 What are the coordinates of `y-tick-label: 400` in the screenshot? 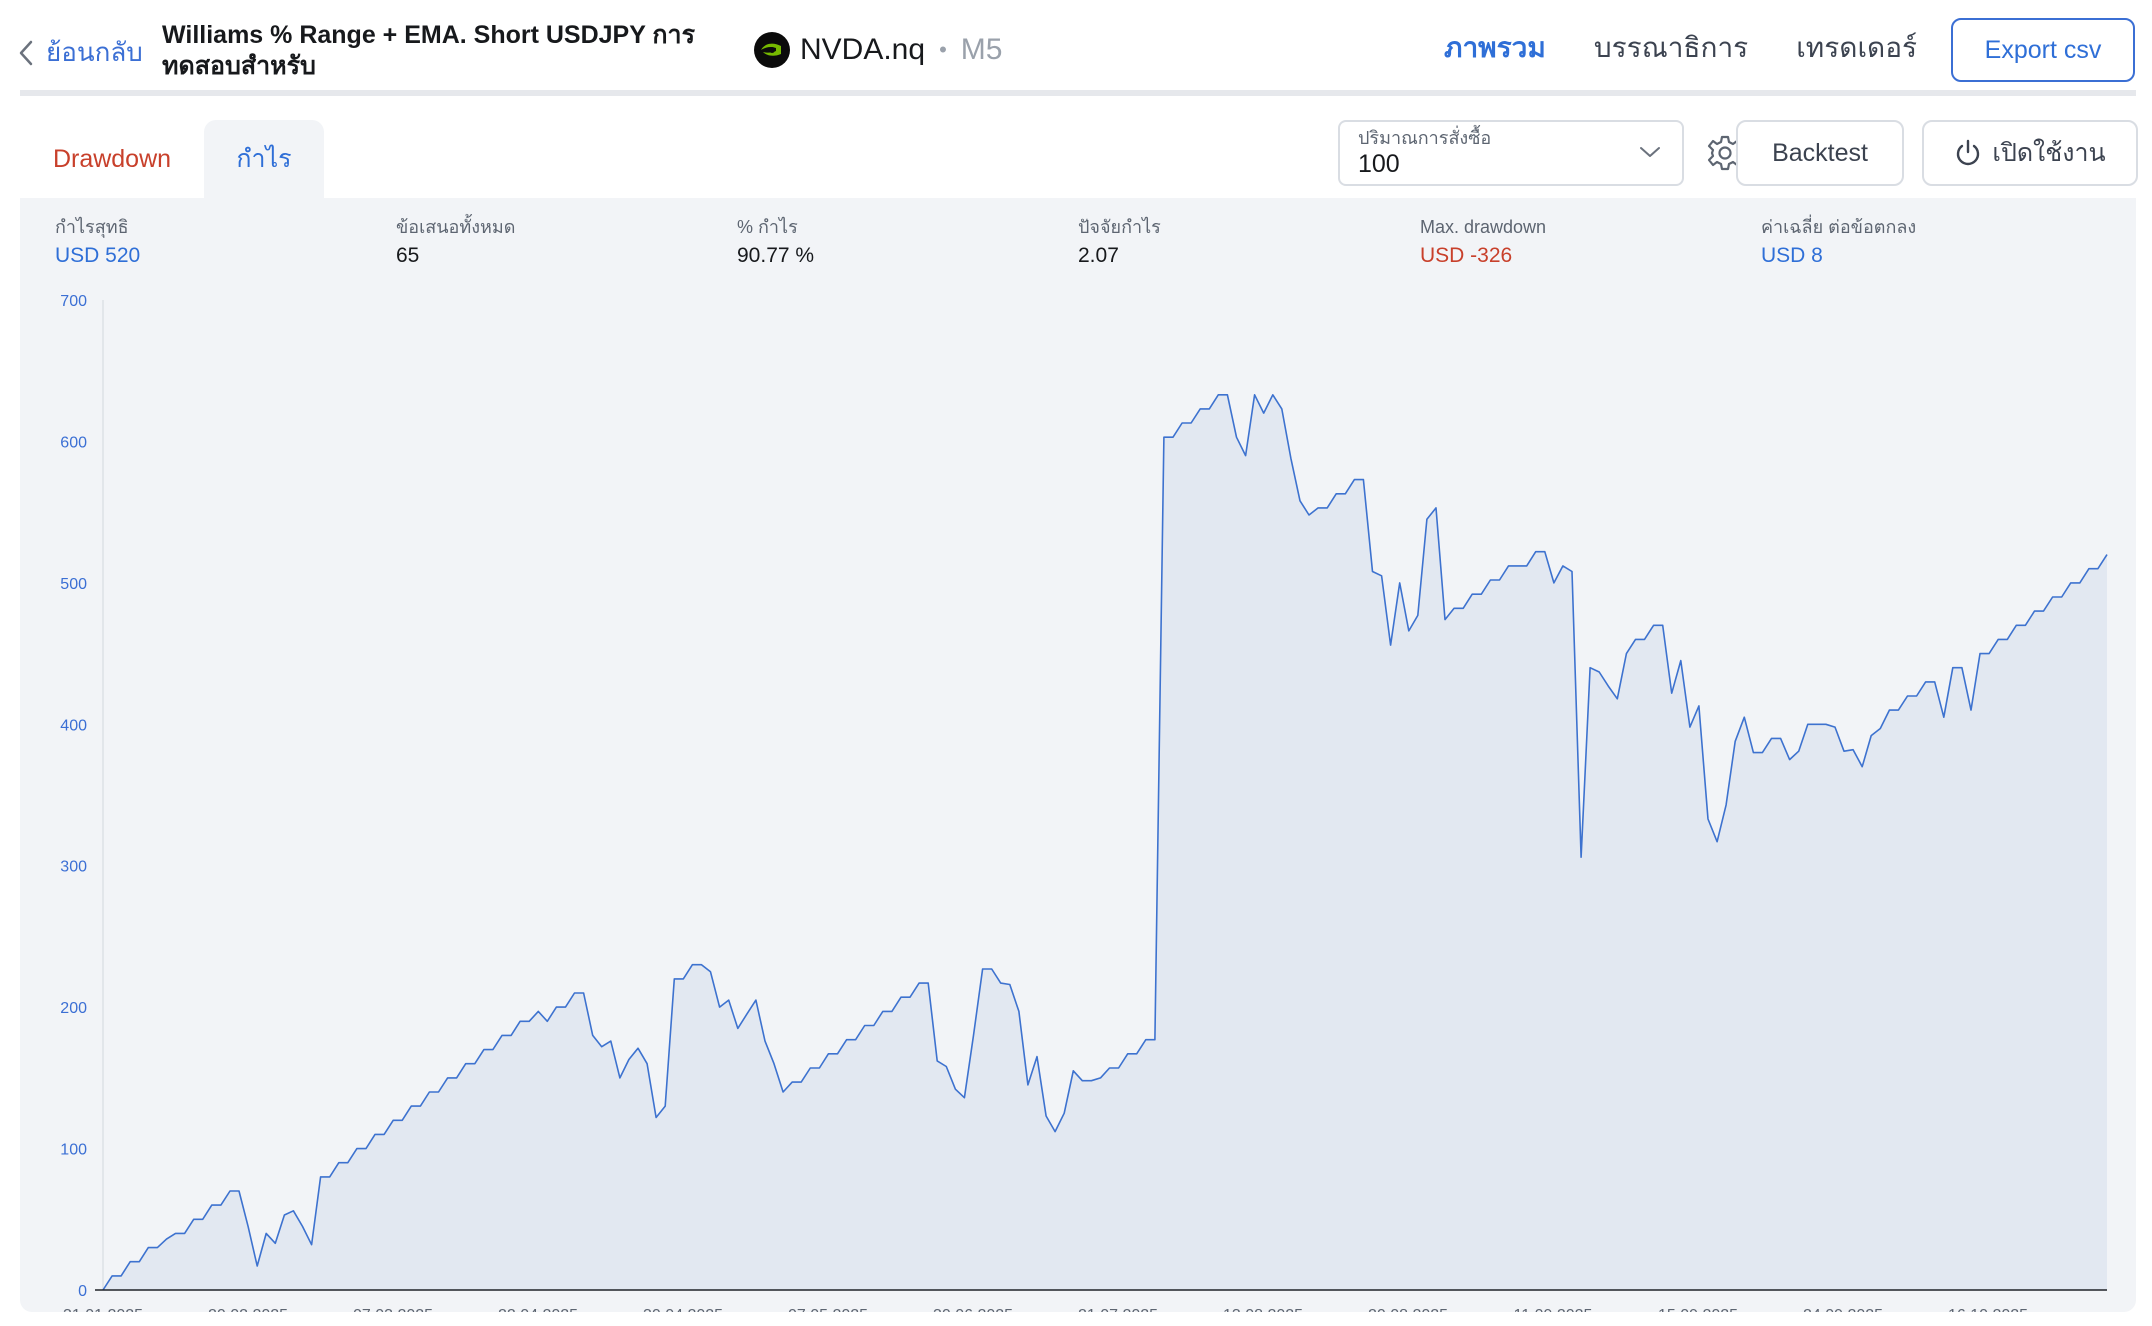 It's located at (73, 725).